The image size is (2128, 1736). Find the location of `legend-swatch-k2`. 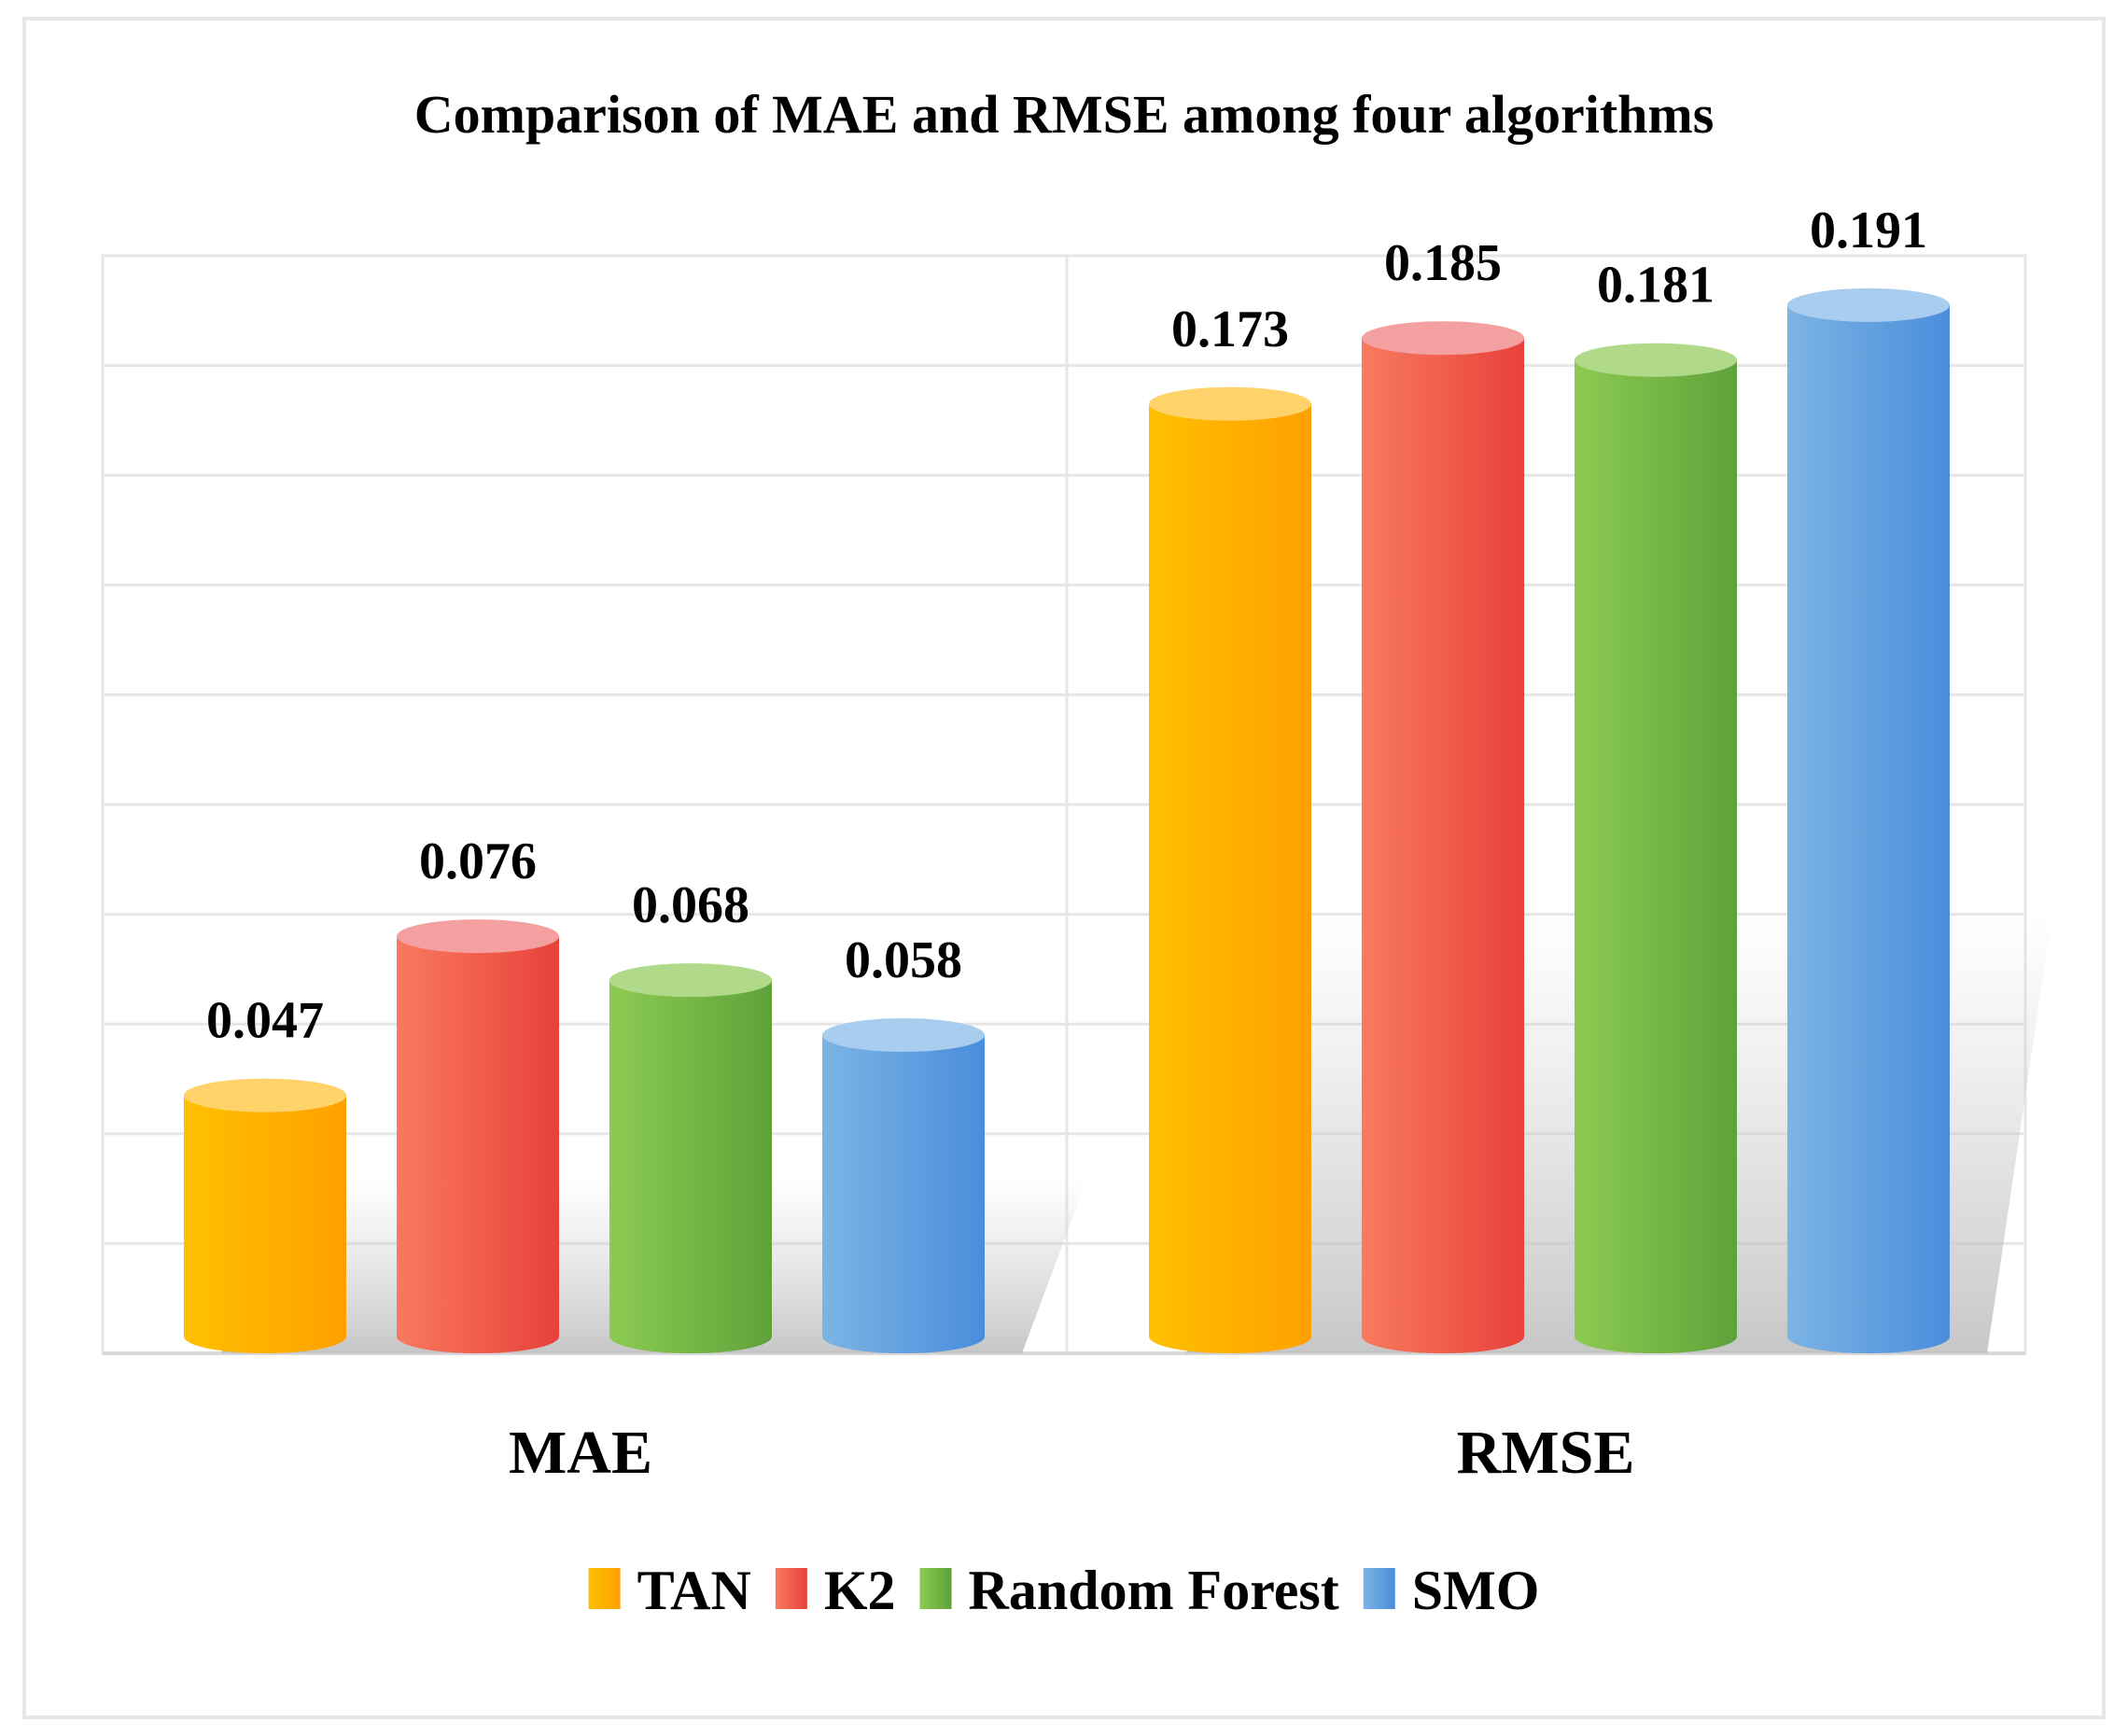

legend-swatch-k2 is located at coordinates (791, 1588).